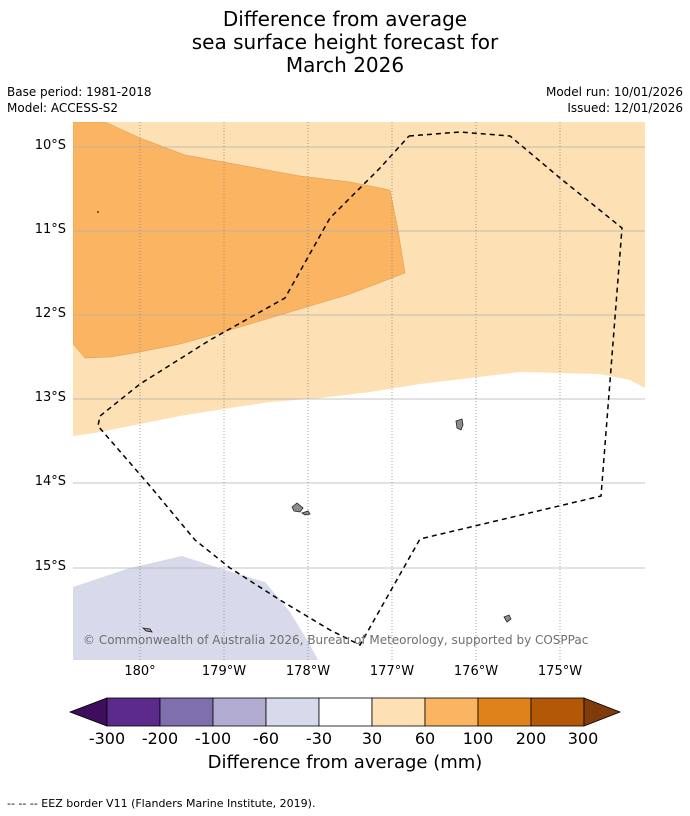 Image resolution: width=690 pixels, height=816 pixels. I want to click on colorbar-tick-neg300: -300, so click(107, 738).